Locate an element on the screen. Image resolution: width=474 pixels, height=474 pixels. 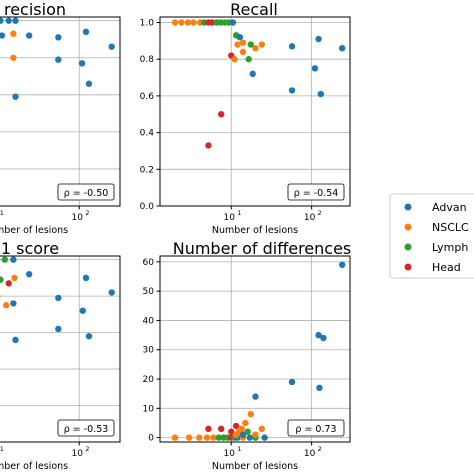
recall-ytick-label: 0.0 is located at coordinates (147, 207).